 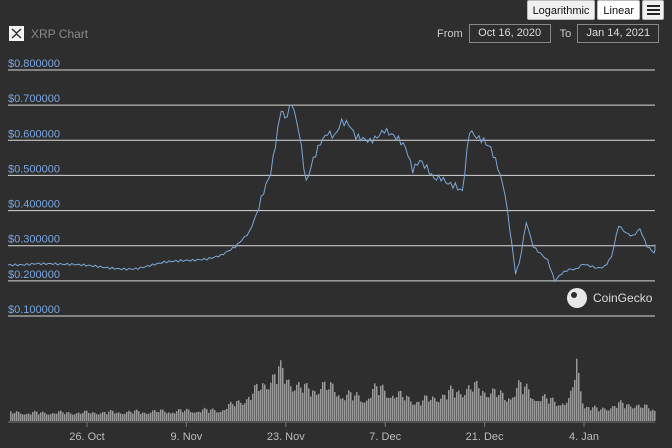 I want to click on chart-menu-icon, so click(x=653, y=10).